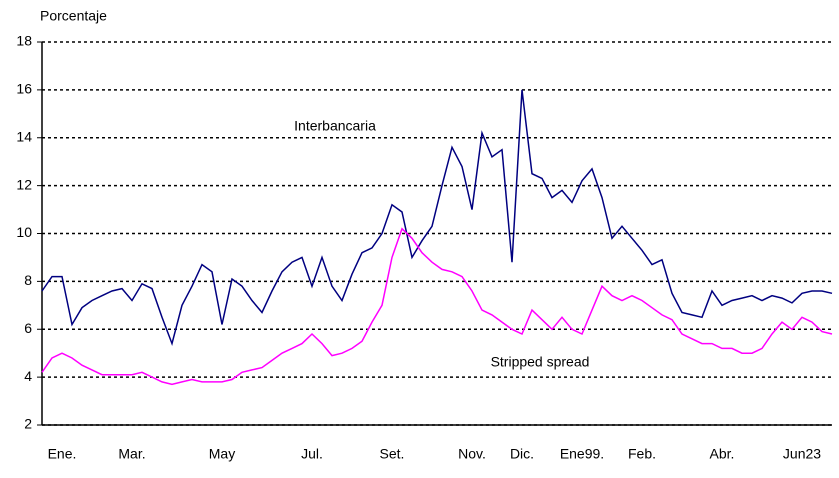  What do you see at coordinates (722, 454) in the screenshot?
I see `x-tick-label: Abr.` at bounding box center [722, 454].